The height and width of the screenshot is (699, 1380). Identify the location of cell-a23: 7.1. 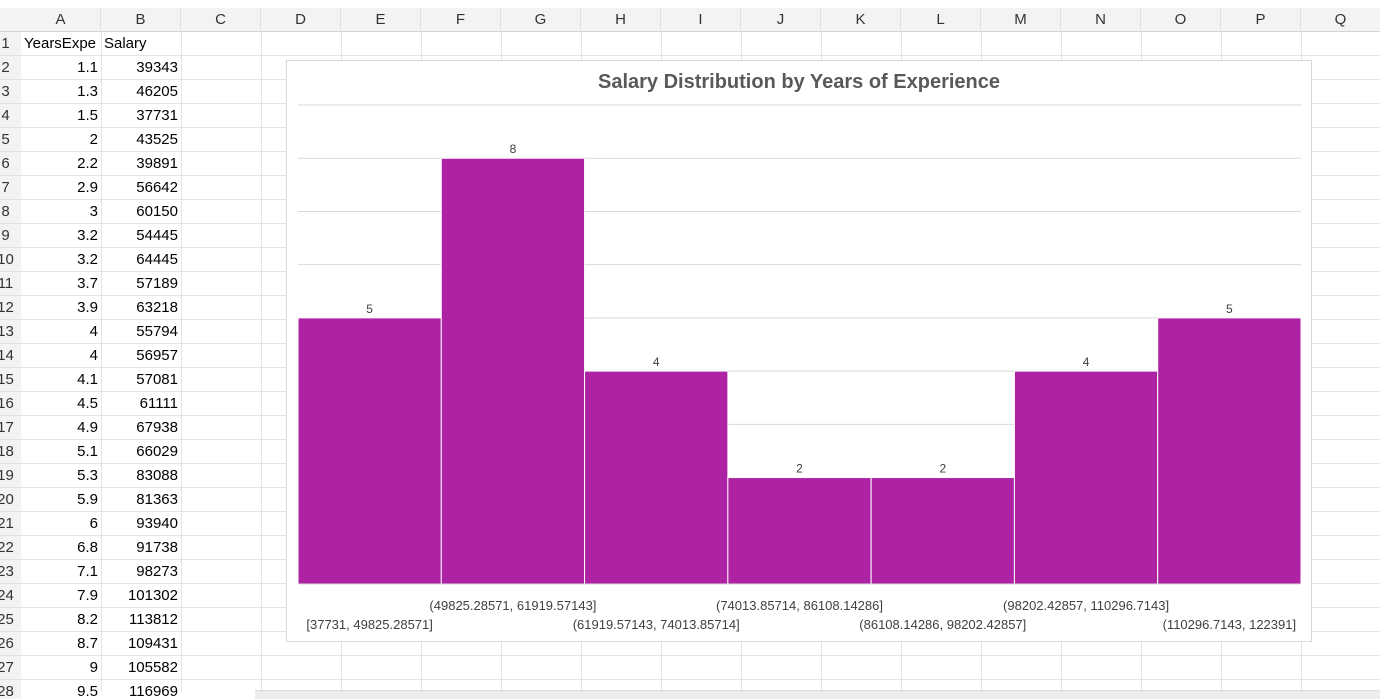
(87, 571).